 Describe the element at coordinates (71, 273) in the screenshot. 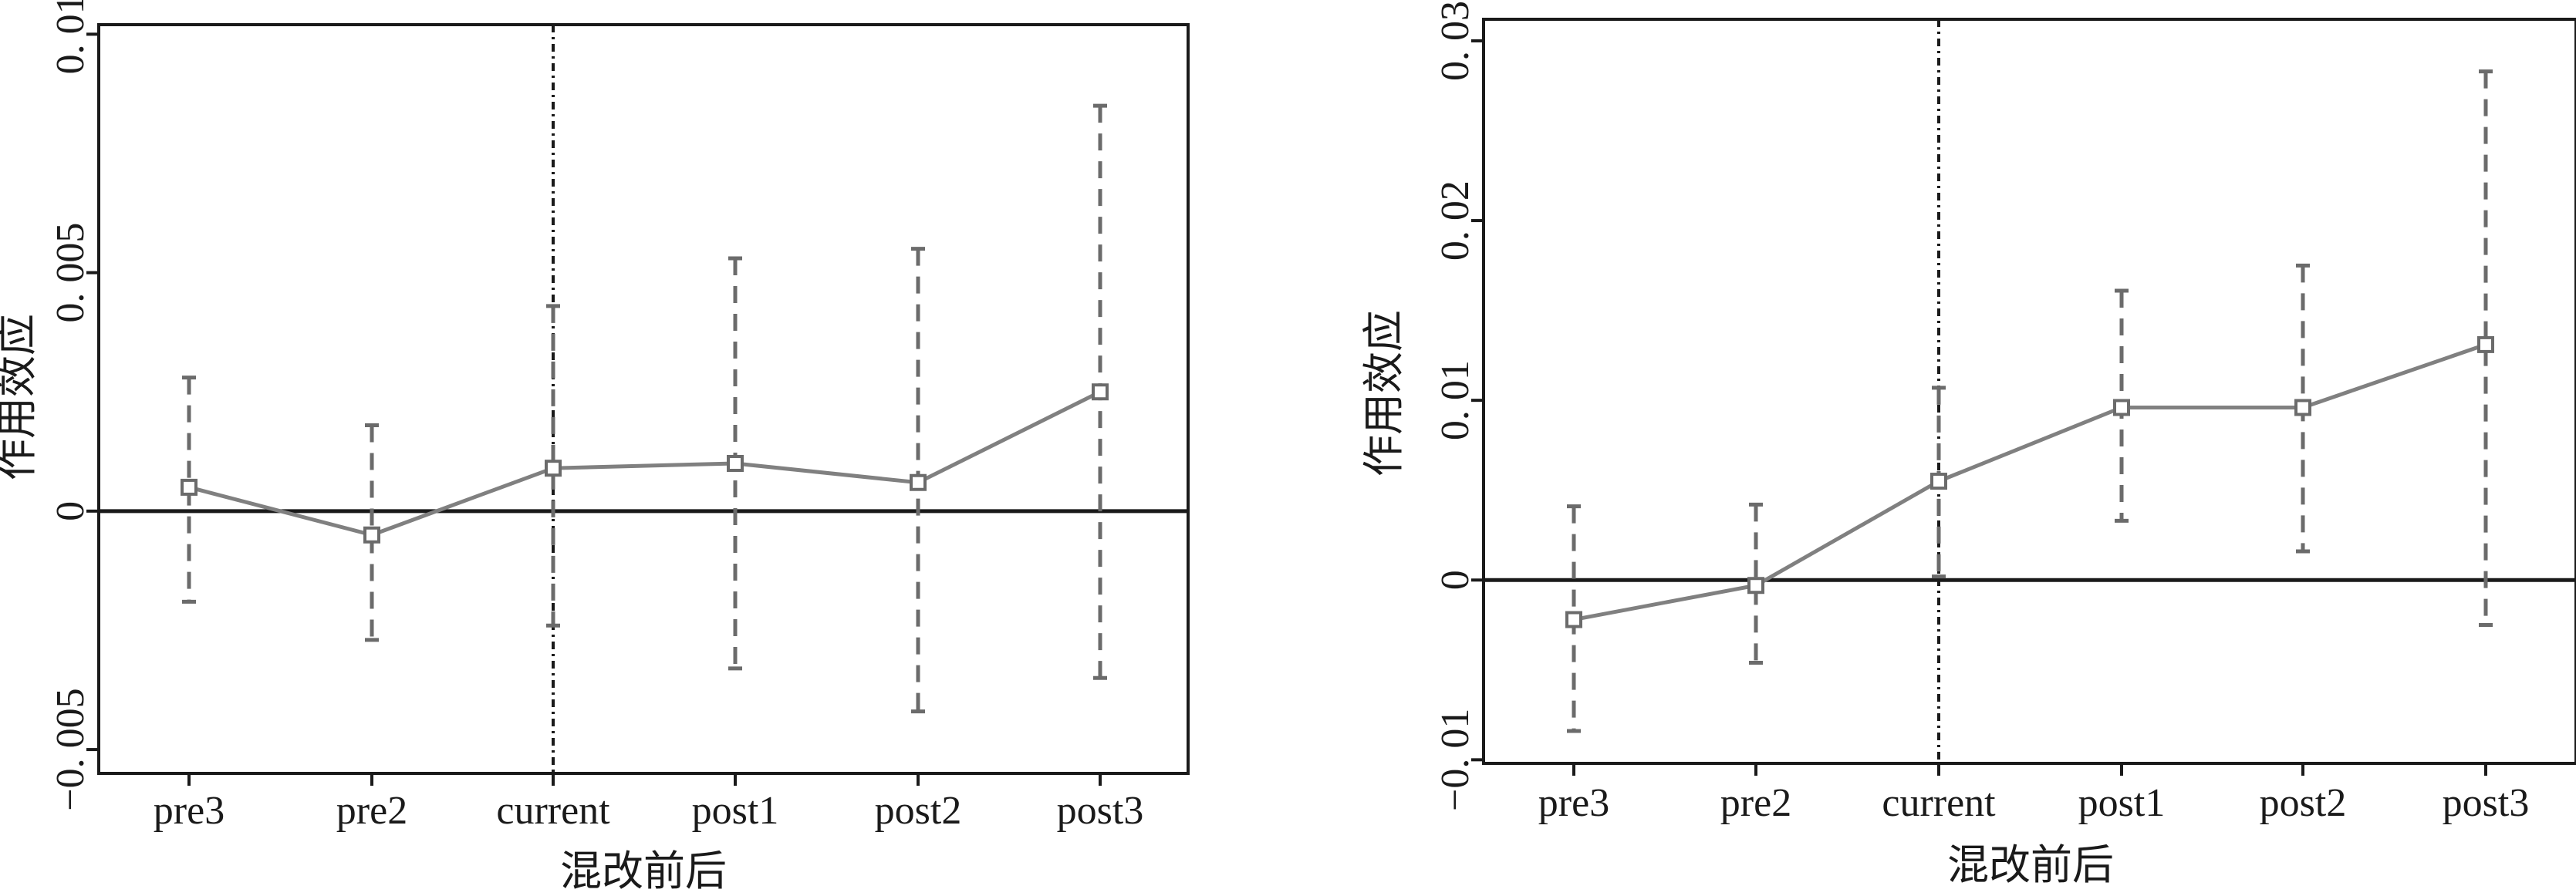

I see `y-tick-label: 0. 005` at that location.